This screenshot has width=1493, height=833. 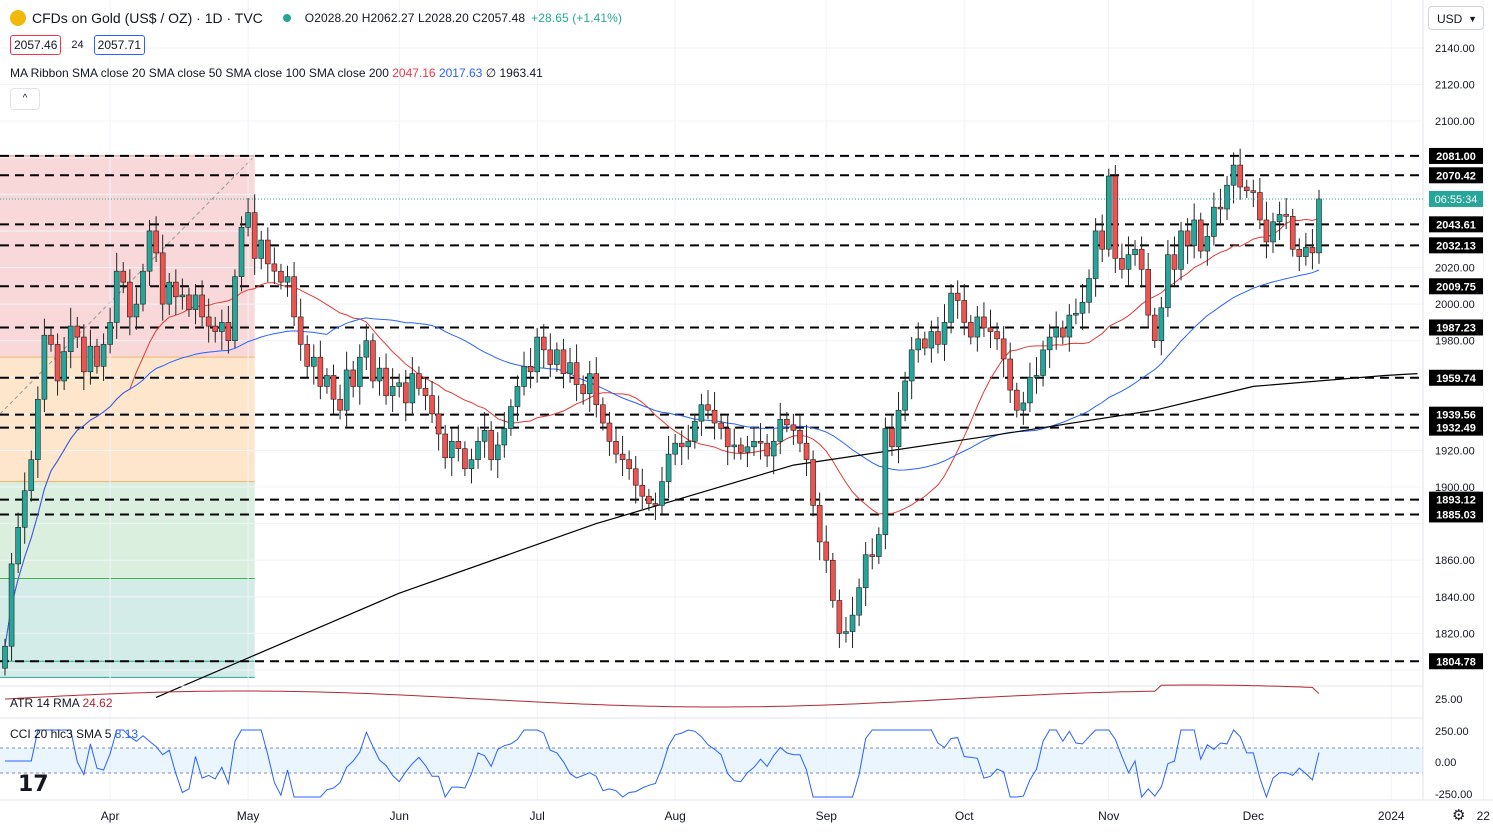 I want to click on fib-zone, so click(x=127, y=256).